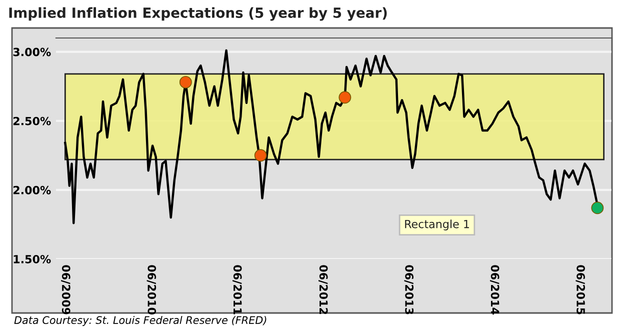  What do you see at coordinates (437, 225) in the screenshot?
I see `annotation: Rectangle 1` at bounding box center [437, 225].